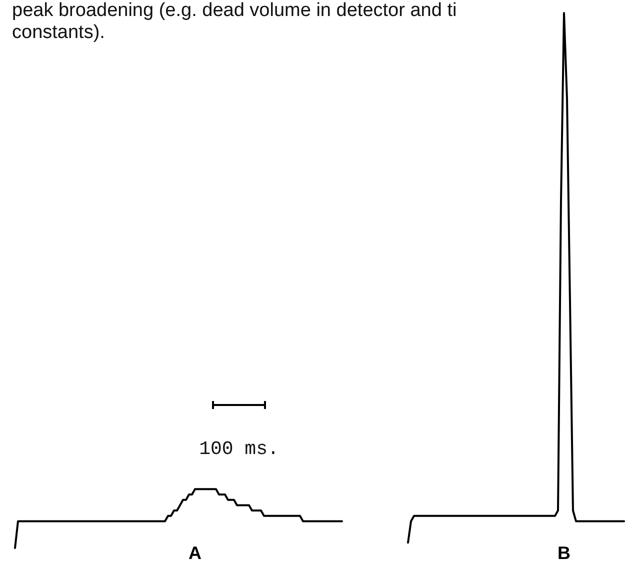  Describe the element at coordinates (195, 552) in the screenshot. I see `series-label: A` at that location.